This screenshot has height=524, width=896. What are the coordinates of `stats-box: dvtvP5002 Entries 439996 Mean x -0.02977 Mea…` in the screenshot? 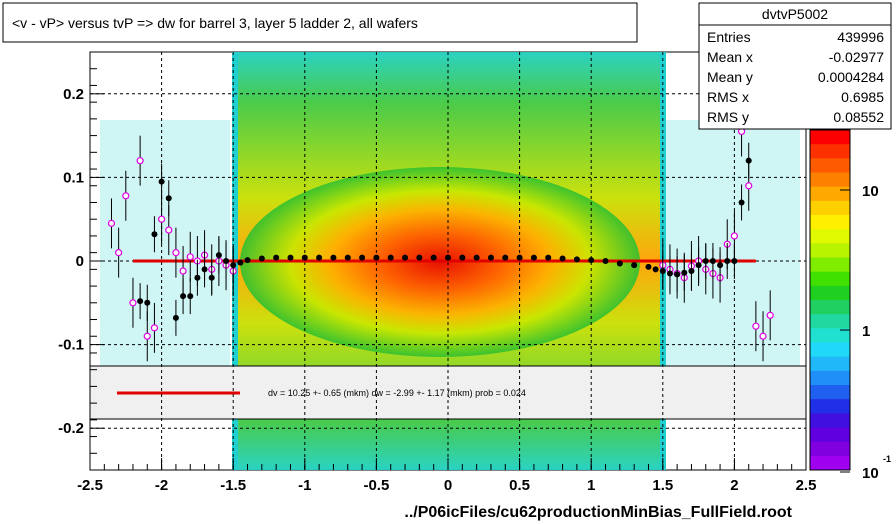 It's located at (795, 66).